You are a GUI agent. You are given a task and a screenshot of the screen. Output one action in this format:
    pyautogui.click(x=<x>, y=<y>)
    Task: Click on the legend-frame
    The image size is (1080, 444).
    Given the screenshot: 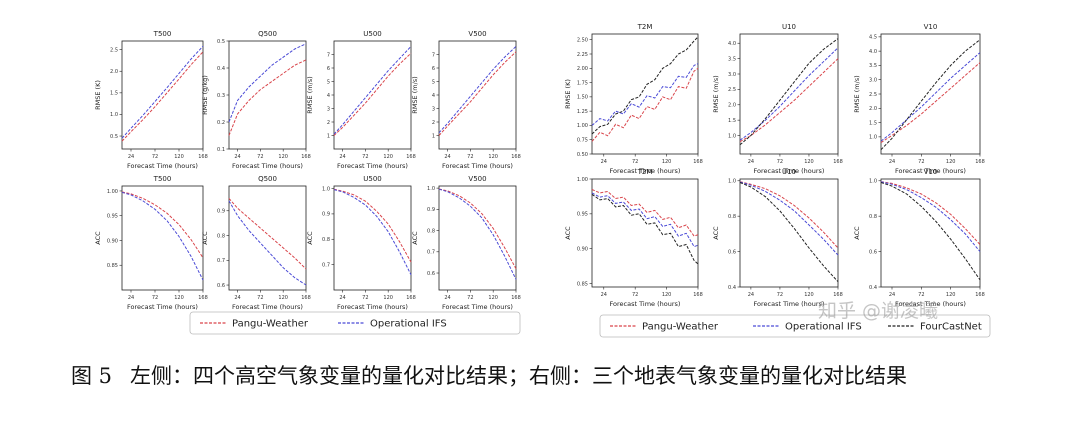 What is the action you would take?
    pyautogui.click(x=795, y=326)
    